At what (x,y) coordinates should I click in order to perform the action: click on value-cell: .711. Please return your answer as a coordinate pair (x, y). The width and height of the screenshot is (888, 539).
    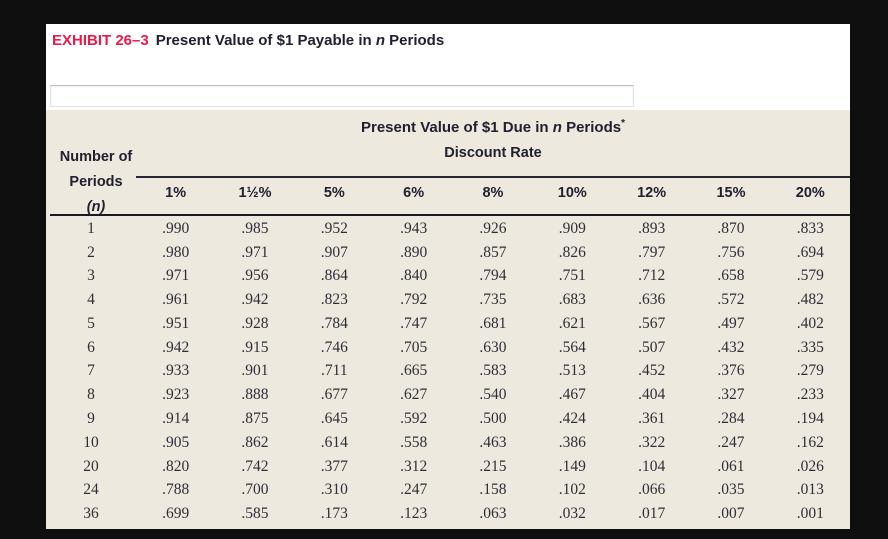
    Looking at the image, I should click on (334, 371).